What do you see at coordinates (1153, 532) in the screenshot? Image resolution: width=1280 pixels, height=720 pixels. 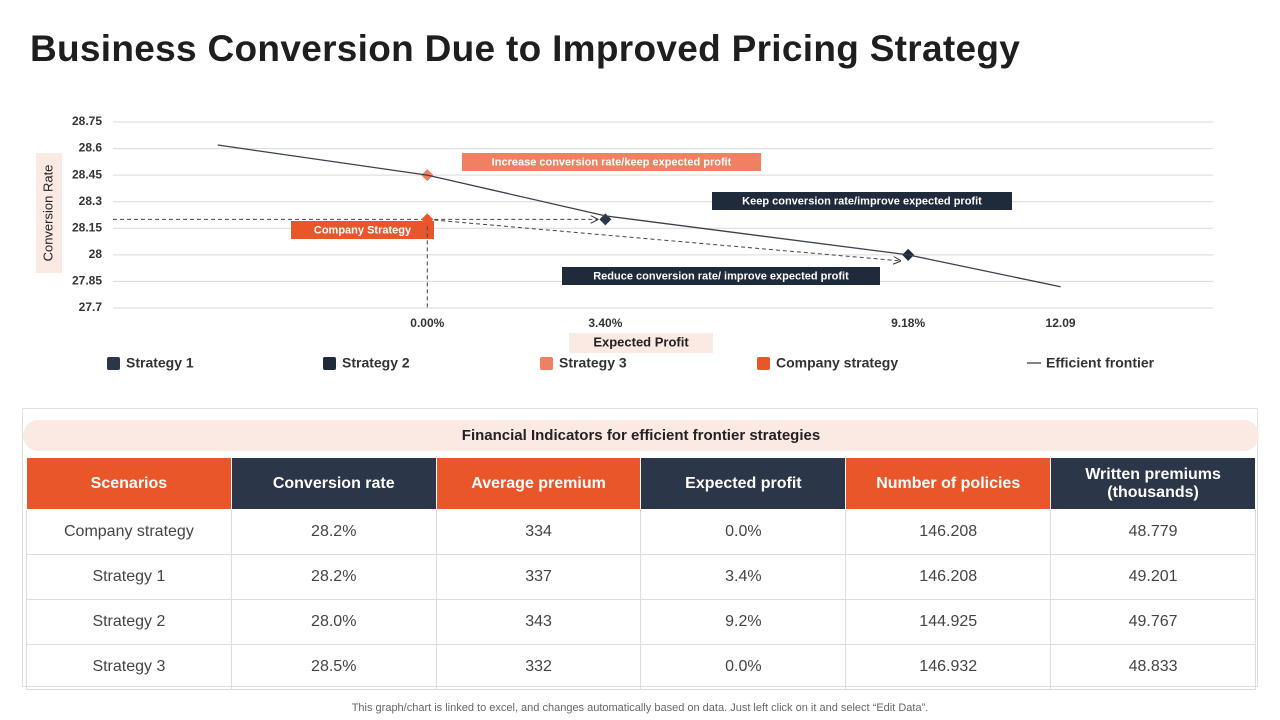 I see `table-cell: 48.779` at bounding box center [1153, 532].